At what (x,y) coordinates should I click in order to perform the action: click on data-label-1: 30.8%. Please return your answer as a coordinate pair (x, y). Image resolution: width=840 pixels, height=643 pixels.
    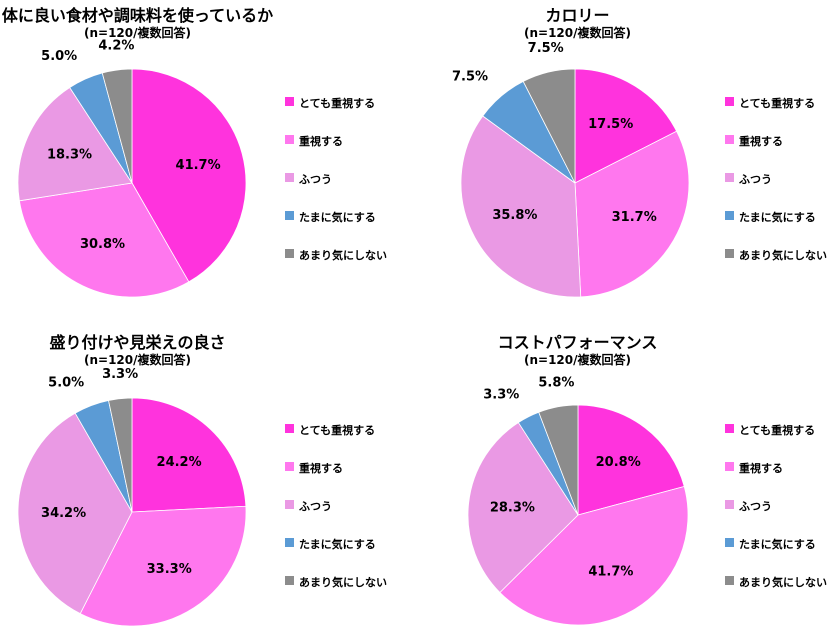
    Looking at the image, I should click on (102, 244).